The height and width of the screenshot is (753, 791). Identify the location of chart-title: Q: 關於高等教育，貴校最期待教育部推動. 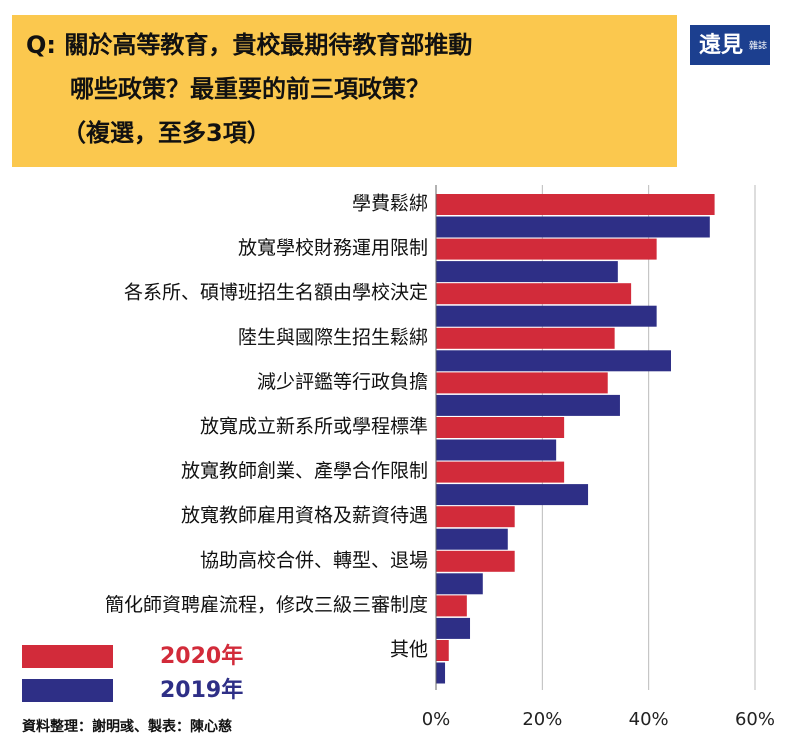
(249, 45).